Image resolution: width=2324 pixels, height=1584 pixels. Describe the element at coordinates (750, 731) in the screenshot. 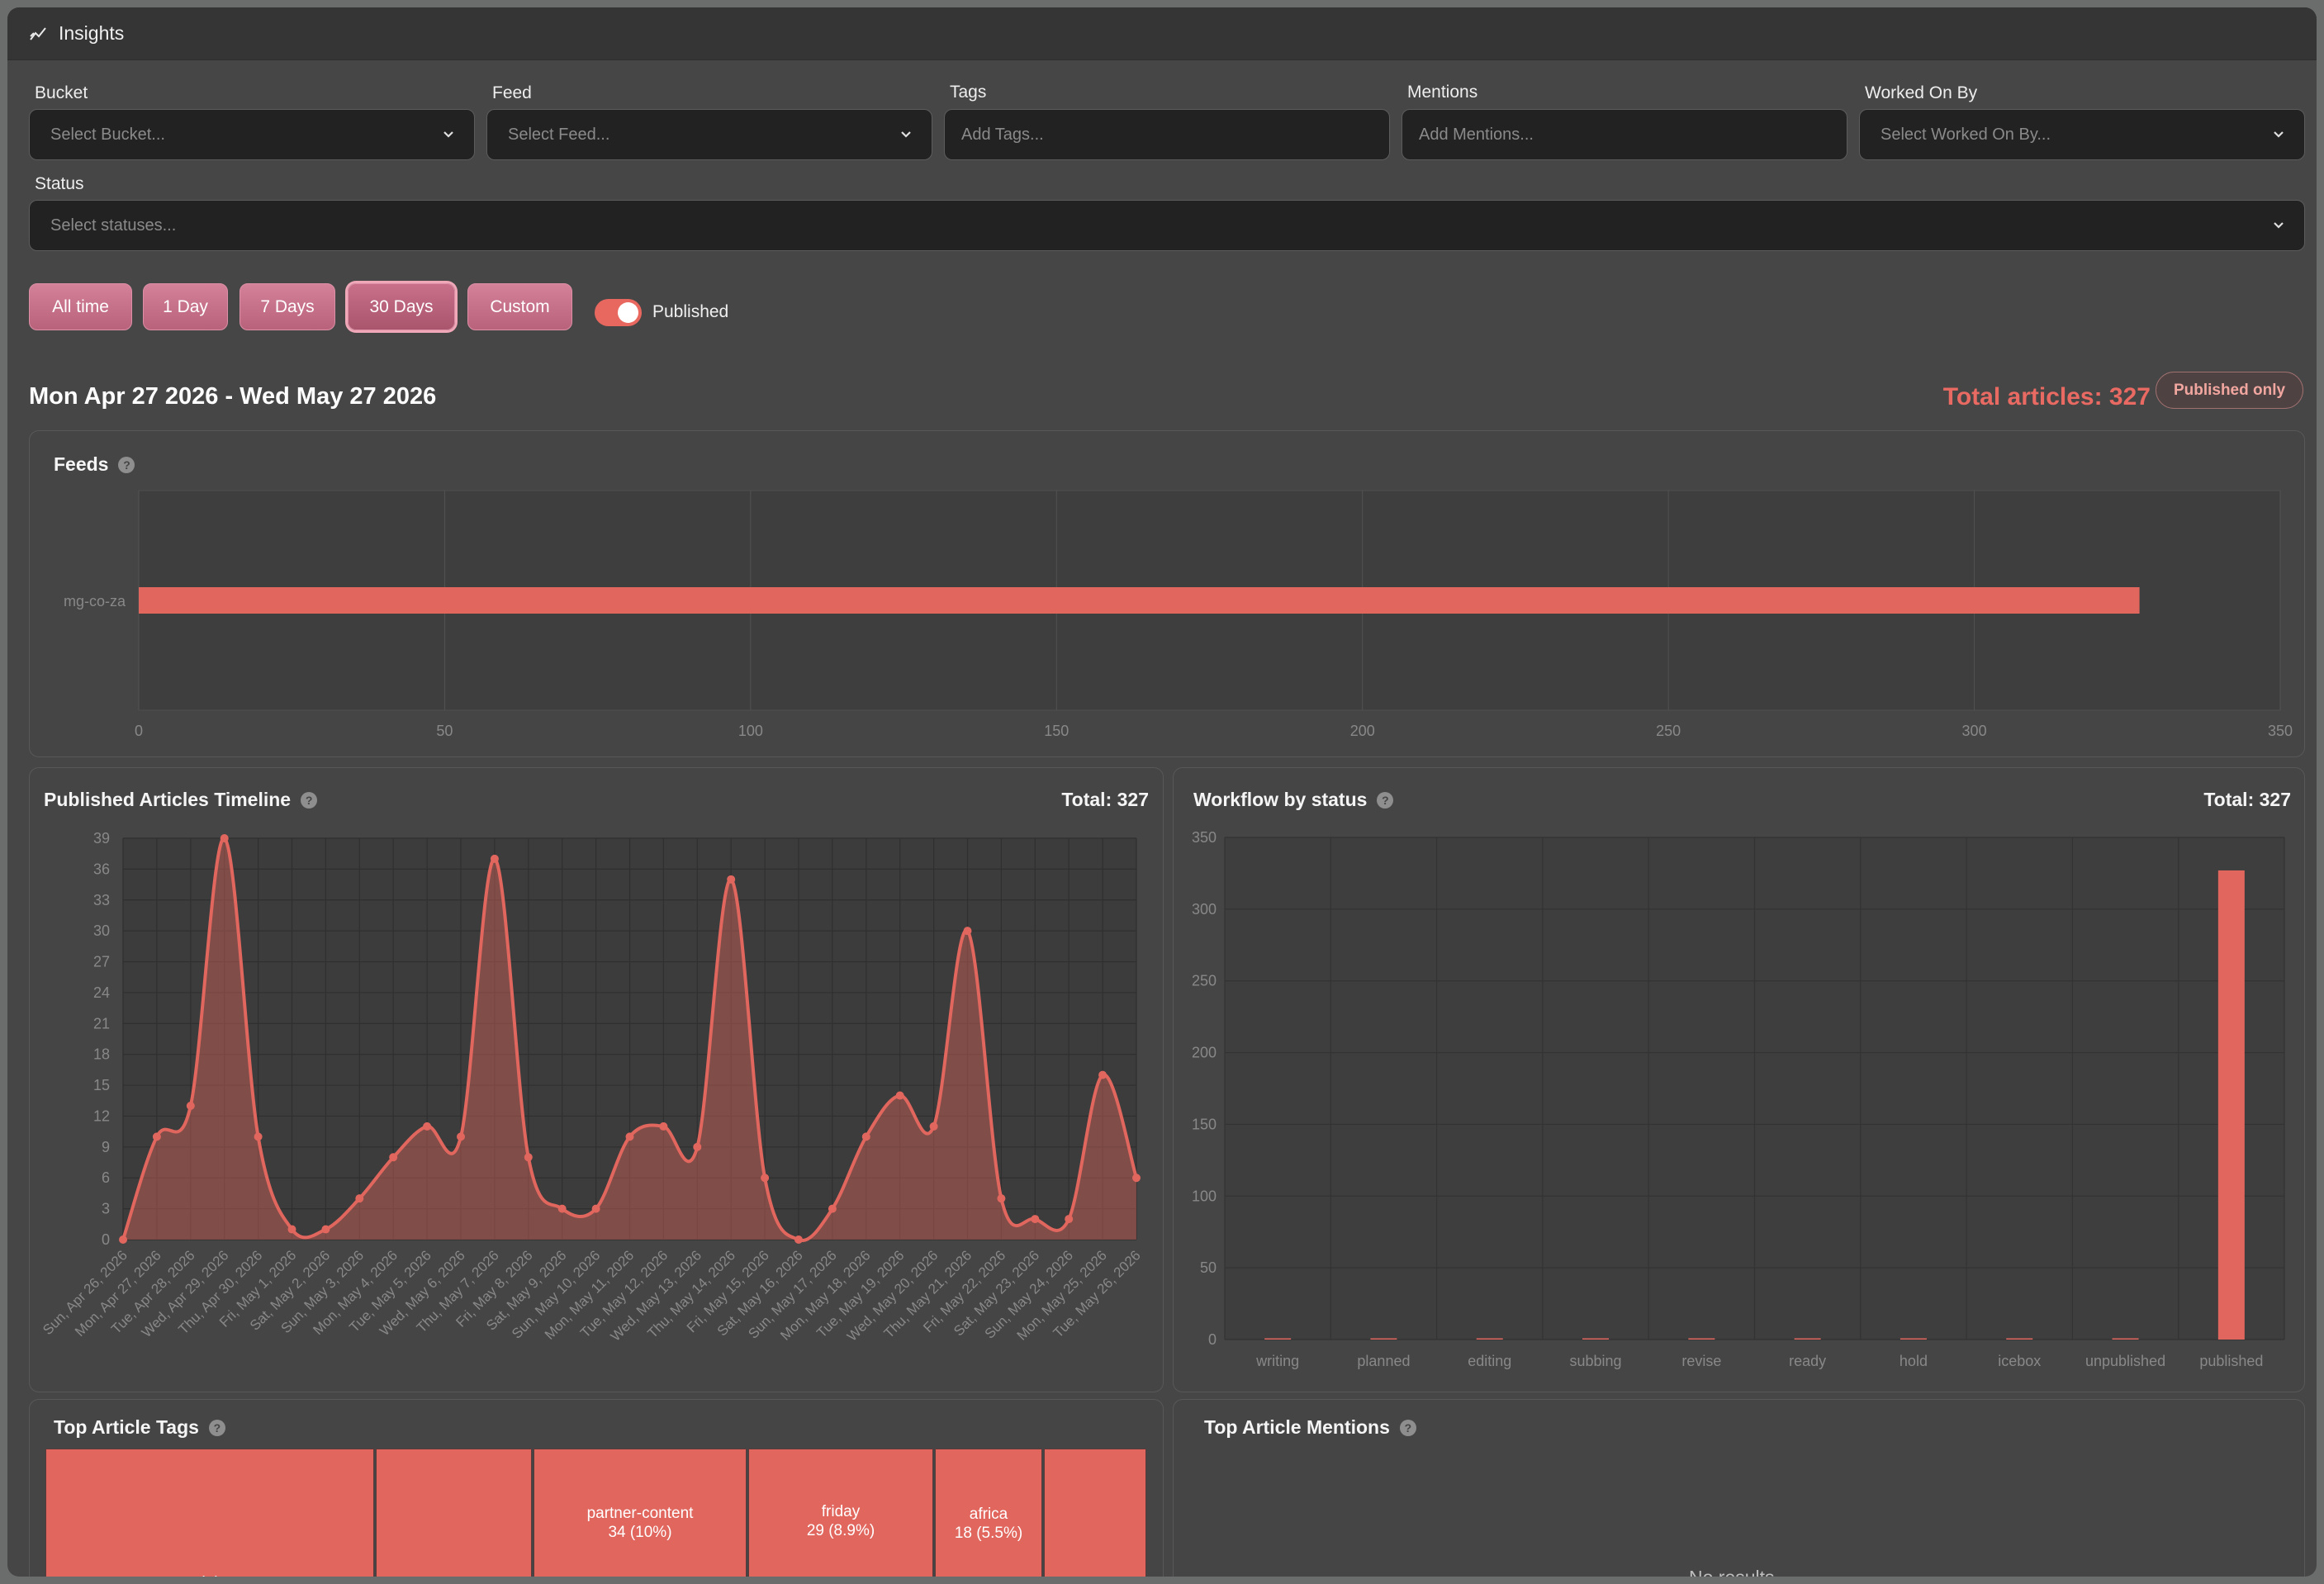

I see `x-tick-label: 100` at that location.